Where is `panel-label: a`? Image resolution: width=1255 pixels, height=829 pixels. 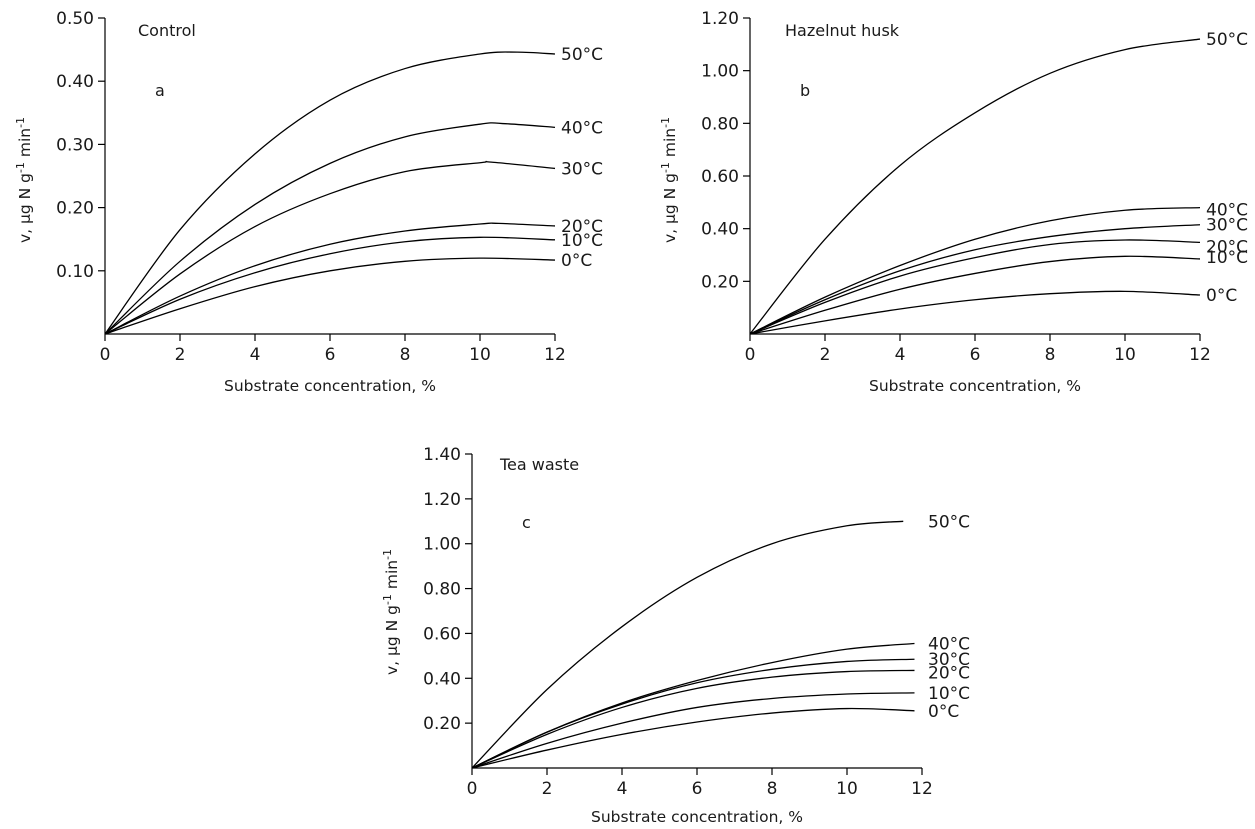 panel-label: a is located at coordinates (160, 90).